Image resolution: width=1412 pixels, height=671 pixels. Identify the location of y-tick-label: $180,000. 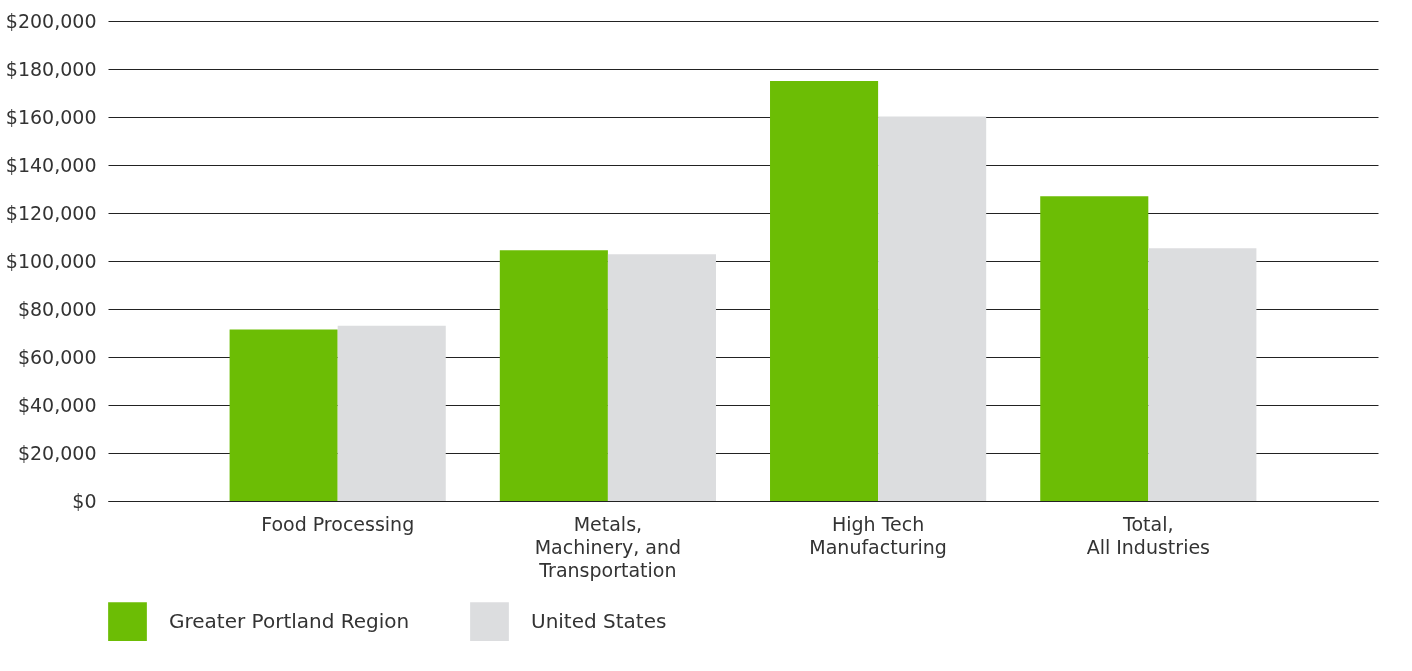
(51, 68).